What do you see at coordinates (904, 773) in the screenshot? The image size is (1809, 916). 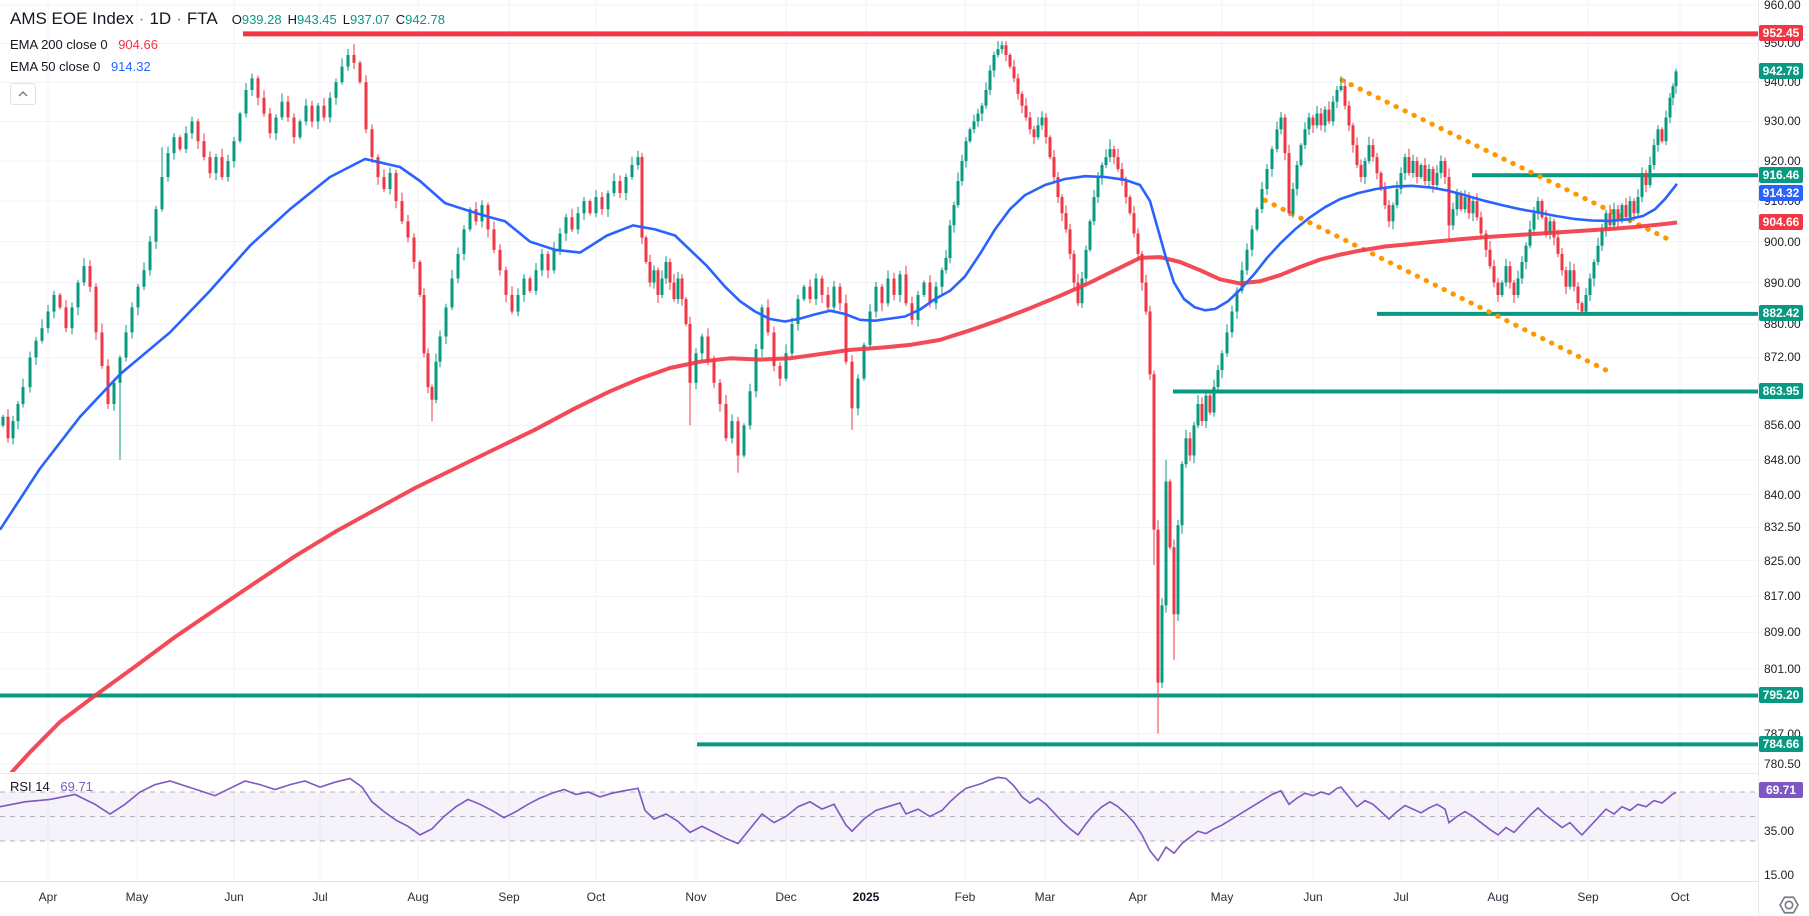 I see `pane-separator` at bounding box center [904, 773].